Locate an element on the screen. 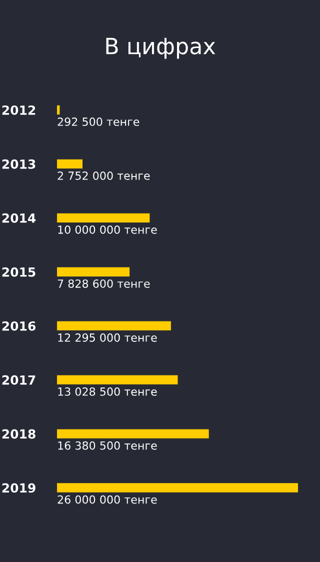  y-tick-label: 2014 is located at coordinates (19, 218).